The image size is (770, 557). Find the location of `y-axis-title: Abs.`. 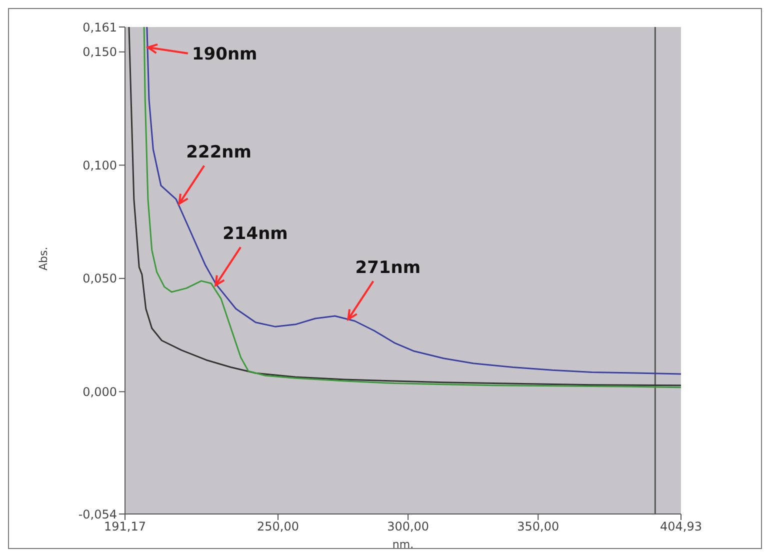

y-axis-title: Abs. is located at coordinates (43, 258).